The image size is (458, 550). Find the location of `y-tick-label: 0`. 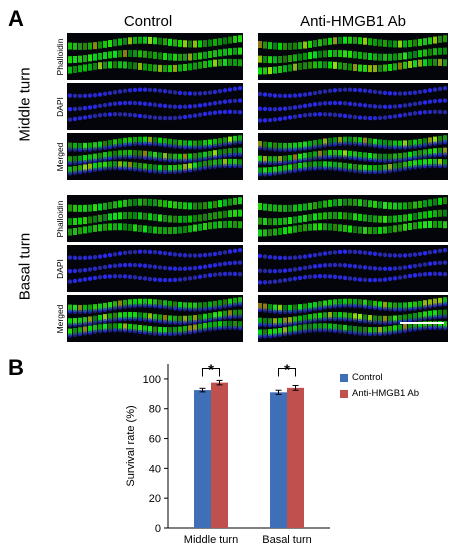

y-tick-label: 0 is located at coordinates (158, 529).